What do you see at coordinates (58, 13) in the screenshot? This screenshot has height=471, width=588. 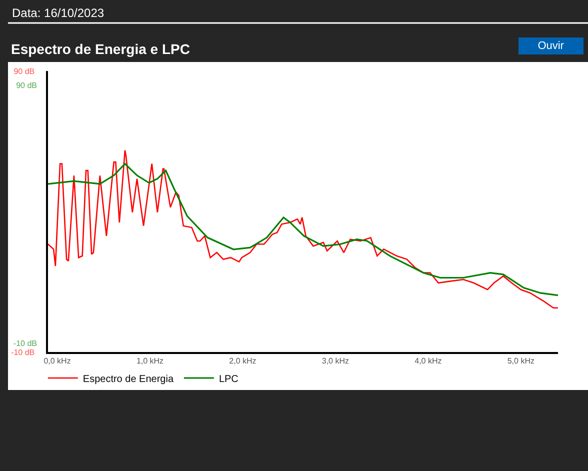 I see `text: Data: 16/10/2023` at bounding box center [58, 13].